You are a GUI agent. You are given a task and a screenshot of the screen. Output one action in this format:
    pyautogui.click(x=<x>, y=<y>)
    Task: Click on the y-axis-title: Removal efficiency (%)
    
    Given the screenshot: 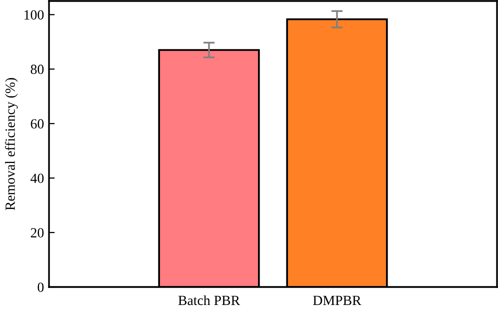 What is the action you would take?
    pyautogui.click(x=11, y=144)
    